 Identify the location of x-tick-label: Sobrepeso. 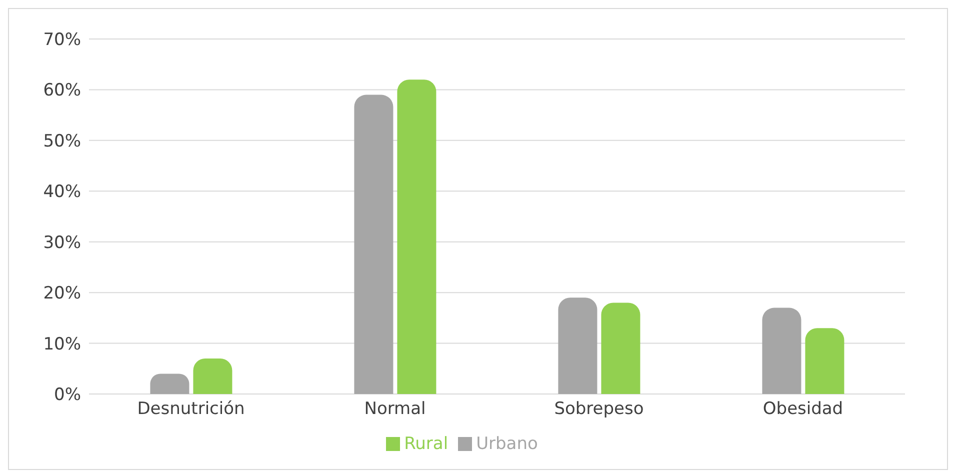
(599, 409).